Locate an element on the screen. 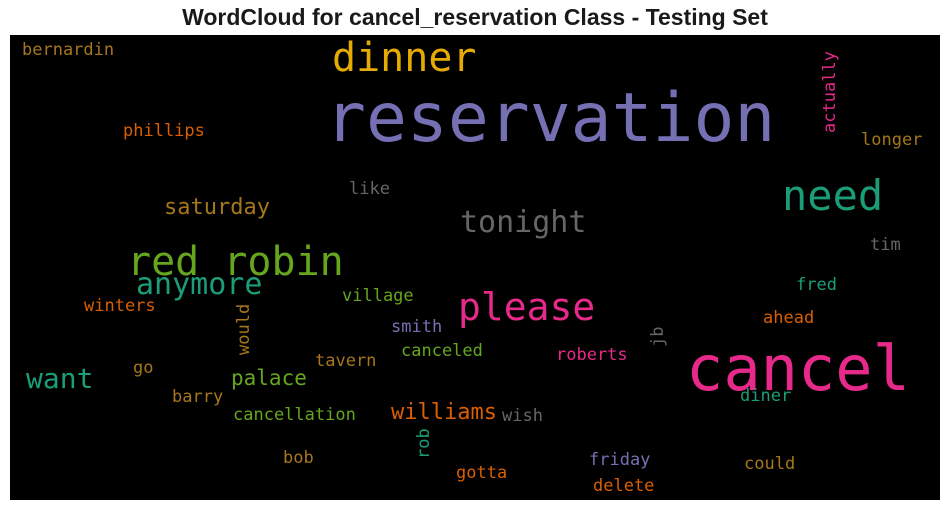 This screenshot has width=950, height=511. word-diner: diner is located at coordinates (766, 396).